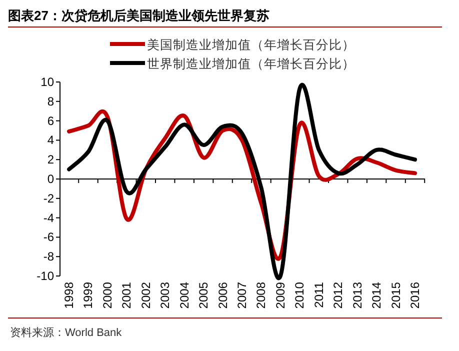 The image size is (459, 351). I want to click on x-tick-label: 2008, so click(261, 295).